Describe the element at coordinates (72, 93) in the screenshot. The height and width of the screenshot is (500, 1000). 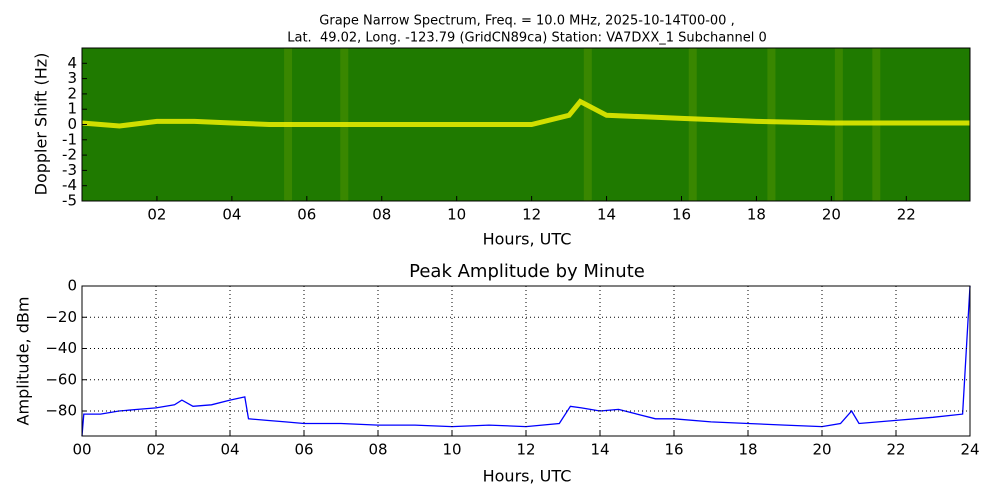
I see `y-tick-label: 2` at that location.